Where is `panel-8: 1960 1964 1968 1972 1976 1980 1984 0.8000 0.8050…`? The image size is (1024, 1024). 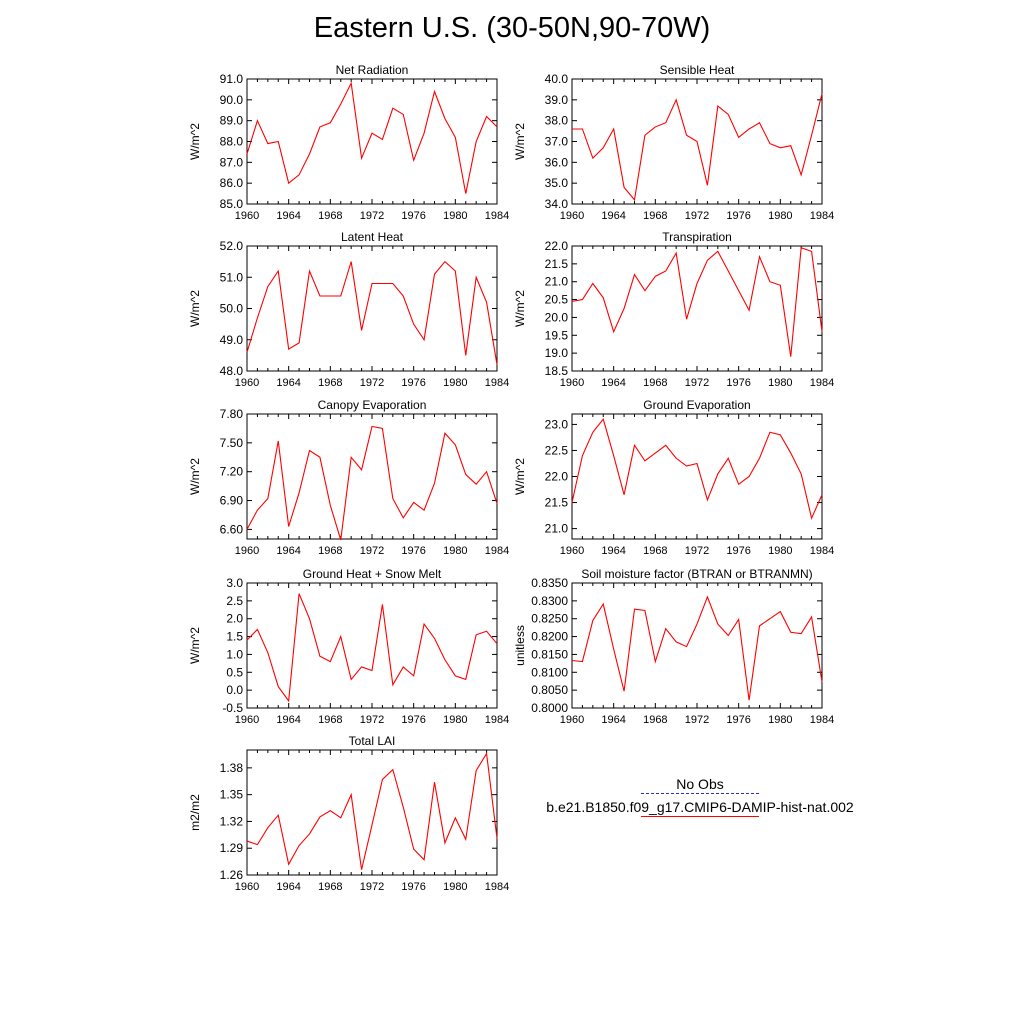
panel-8: 1960 1964 1968 1972 1976 1980 1984 0.8000 0.8050… is located at coordinates (673, 646).